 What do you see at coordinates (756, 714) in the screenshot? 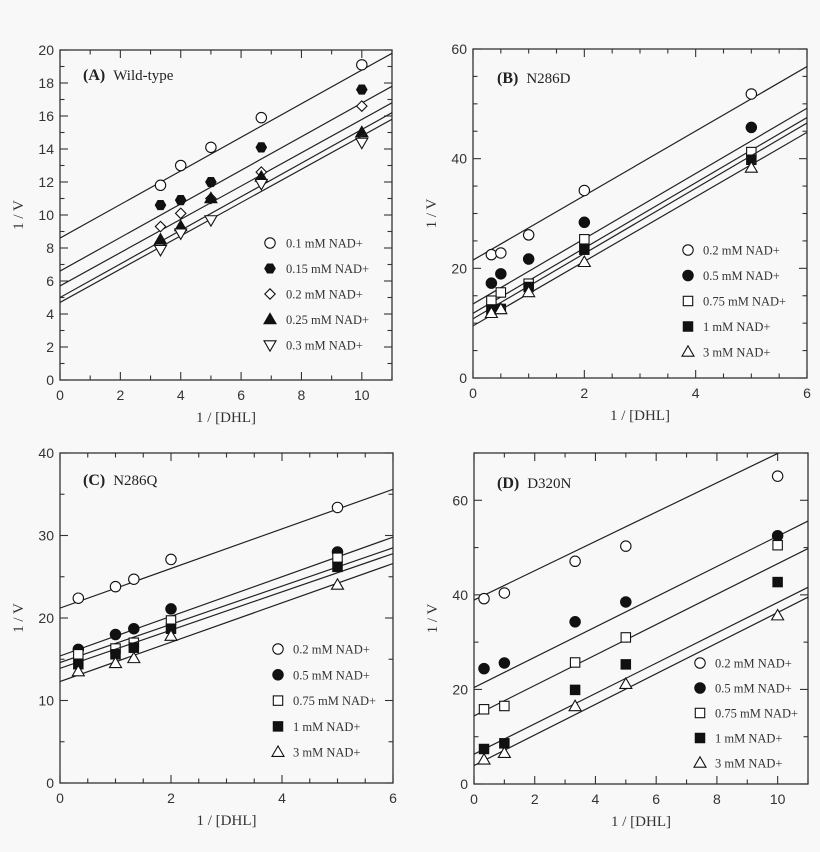
I see `legend-label: 0.75 mM NAD+` at bounding box center [756, 714].